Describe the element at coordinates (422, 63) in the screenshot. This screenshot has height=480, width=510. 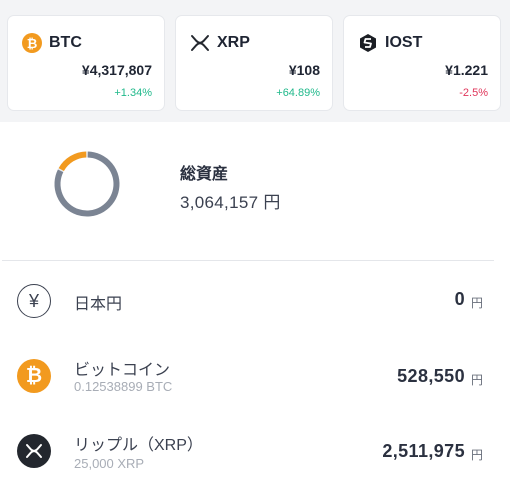
I see `ticker-card-iost: IOST ¥1.221 -2.5%` at that location.